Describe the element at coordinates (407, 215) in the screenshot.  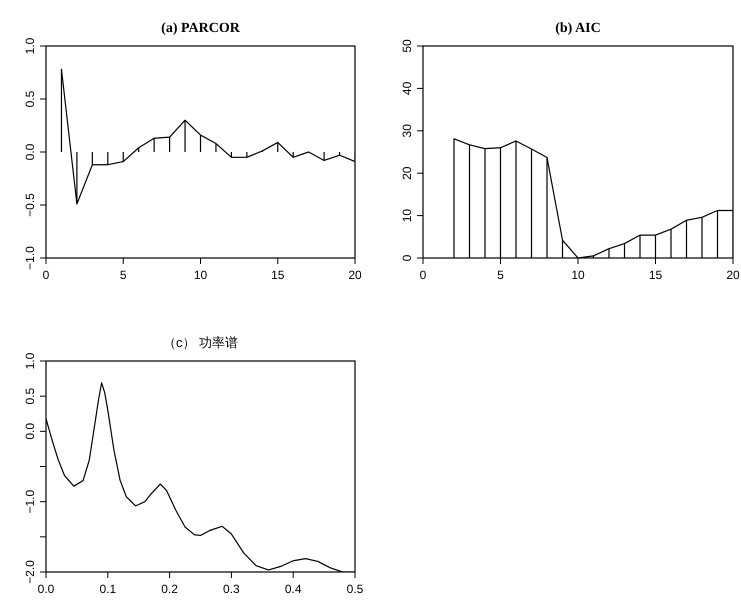
I see `y-tick-label: 10` at that location.